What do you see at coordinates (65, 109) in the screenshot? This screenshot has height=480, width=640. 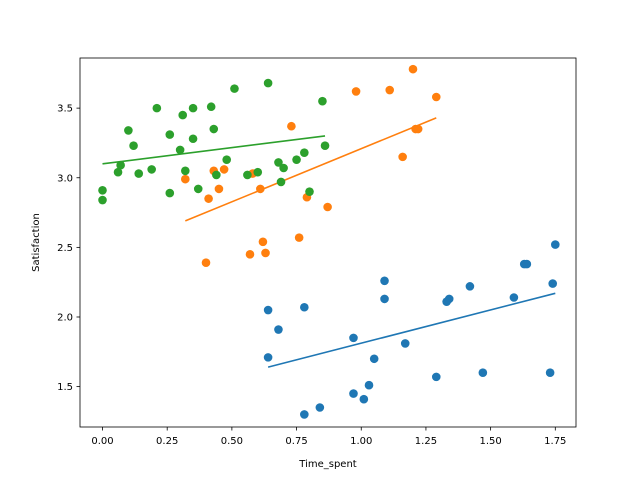 I see `y-tick-label: 3.5` at bounding box center [65, 109].